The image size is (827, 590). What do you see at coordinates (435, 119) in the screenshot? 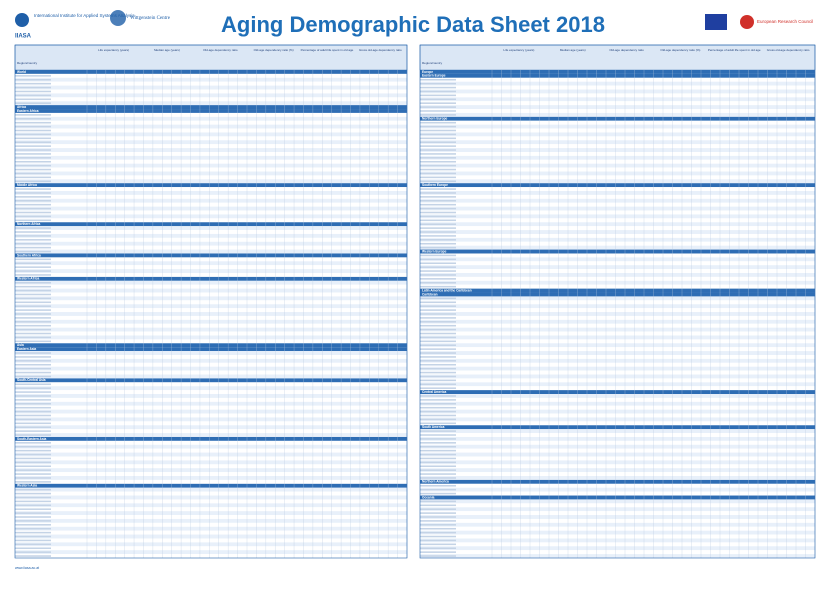
I see `group-name: Northern Europe` at bounding box center [435, 119].